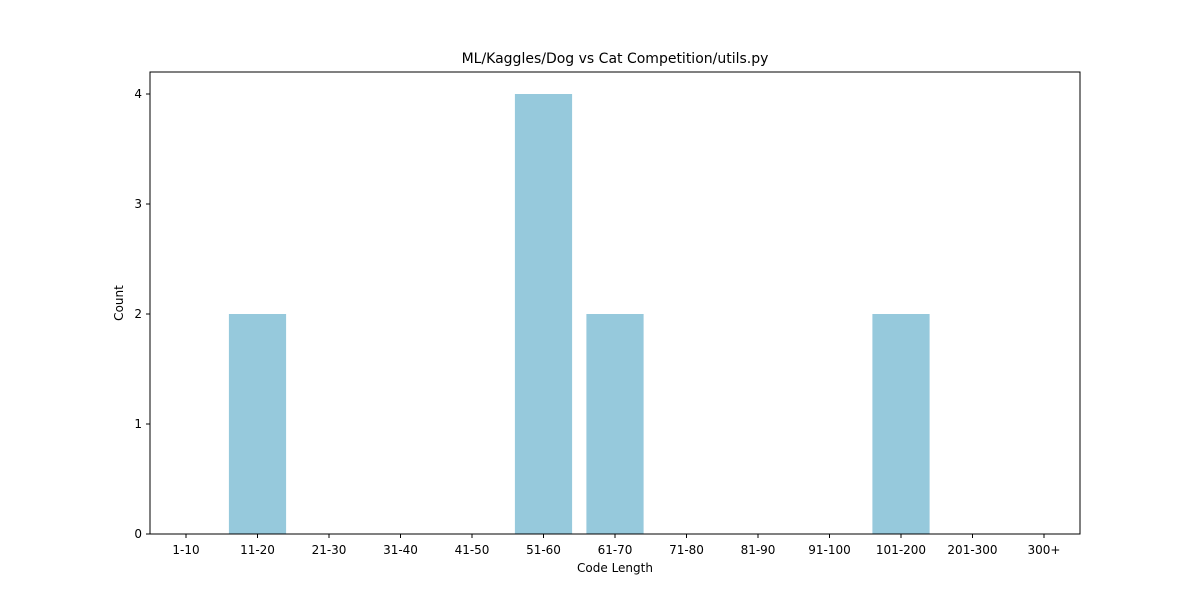  Describe the element at coordinates (185, 550) in the screenshot. I see `x-tick-label: 1-10` at that location.